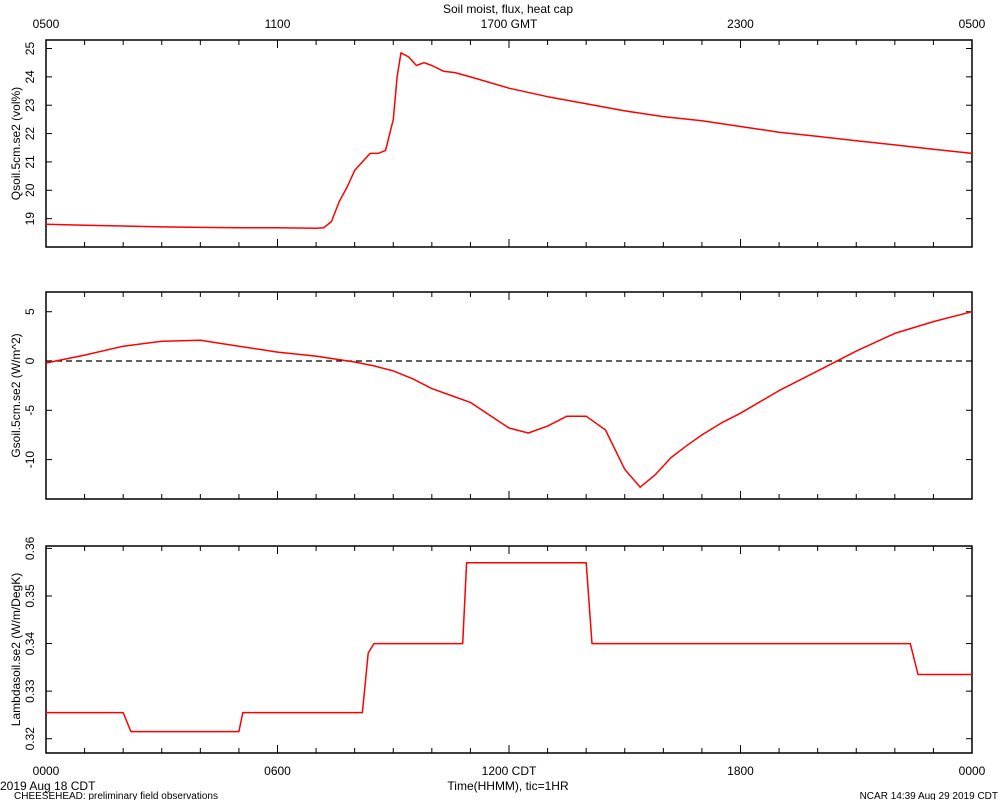  Describe the element at coordinates (30, 596) in the screenshot. I see `y-tick-label: 0.35` at that location.